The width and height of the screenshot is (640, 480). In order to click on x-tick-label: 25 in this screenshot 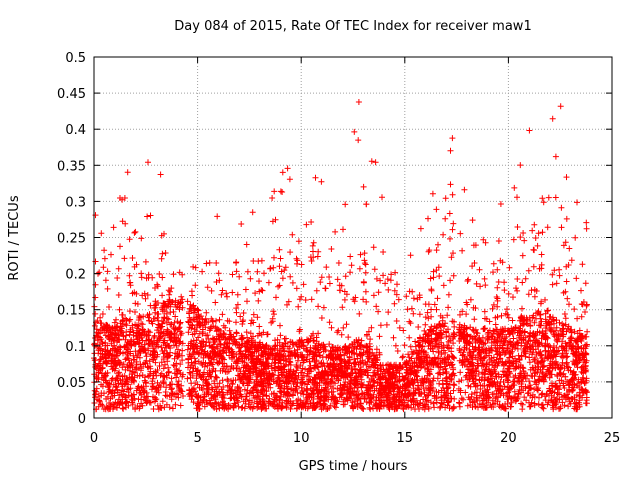, I will do `click(612, 438)`.